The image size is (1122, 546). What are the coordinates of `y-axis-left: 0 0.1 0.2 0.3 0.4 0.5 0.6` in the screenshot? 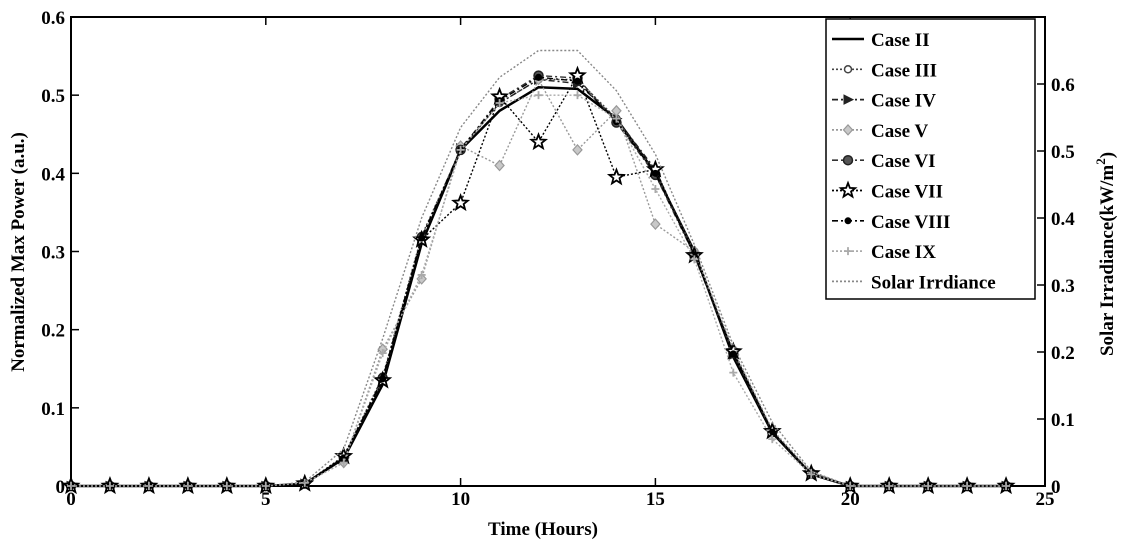 It's located at (60, 253).